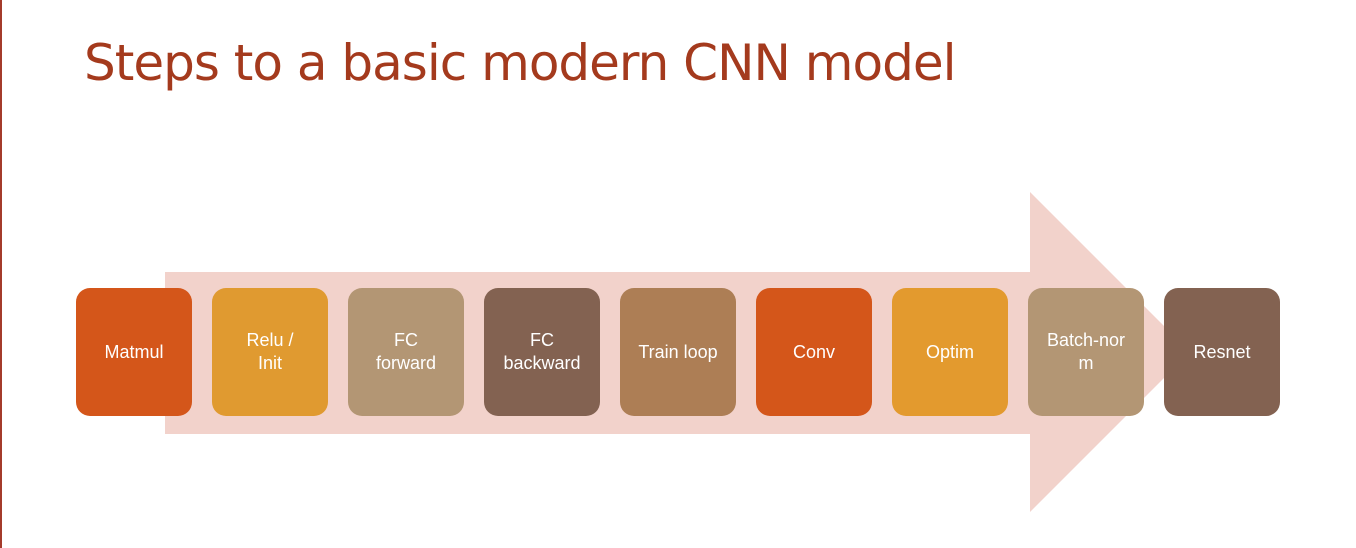 Image resolution: width=1356 pixels, height=548 pixels. I want to click on step-label: Resnet, so click(1222, 351).